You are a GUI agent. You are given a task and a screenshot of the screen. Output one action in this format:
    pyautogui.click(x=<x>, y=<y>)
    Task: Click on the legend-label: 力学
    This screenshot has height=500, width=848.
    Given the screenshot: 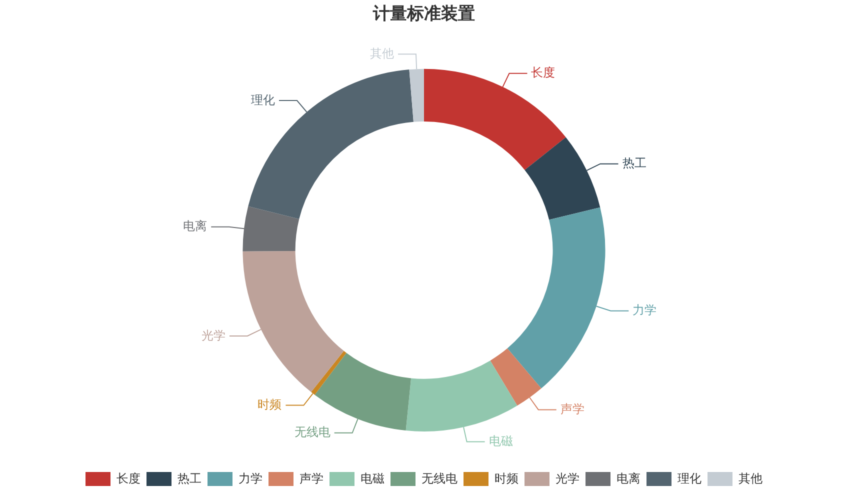 What is the action you would take?
    pyautogui.click(x=250, y=478)
    